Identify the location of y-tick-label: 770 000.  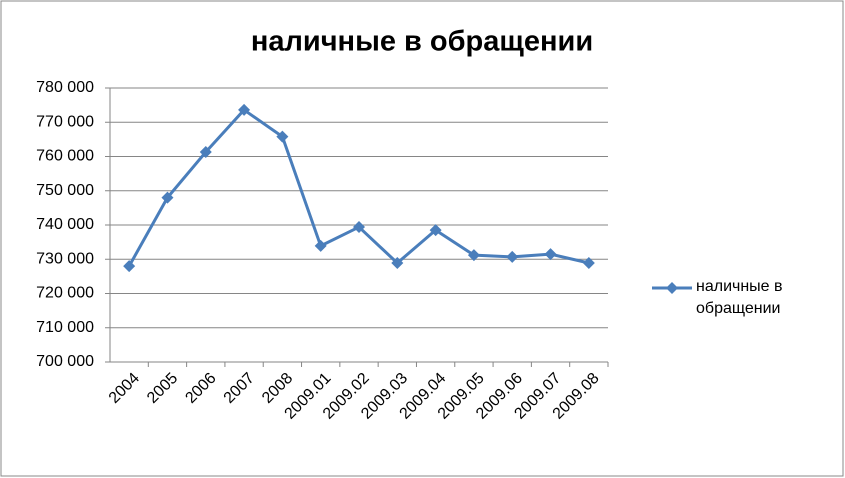
(65, 121).